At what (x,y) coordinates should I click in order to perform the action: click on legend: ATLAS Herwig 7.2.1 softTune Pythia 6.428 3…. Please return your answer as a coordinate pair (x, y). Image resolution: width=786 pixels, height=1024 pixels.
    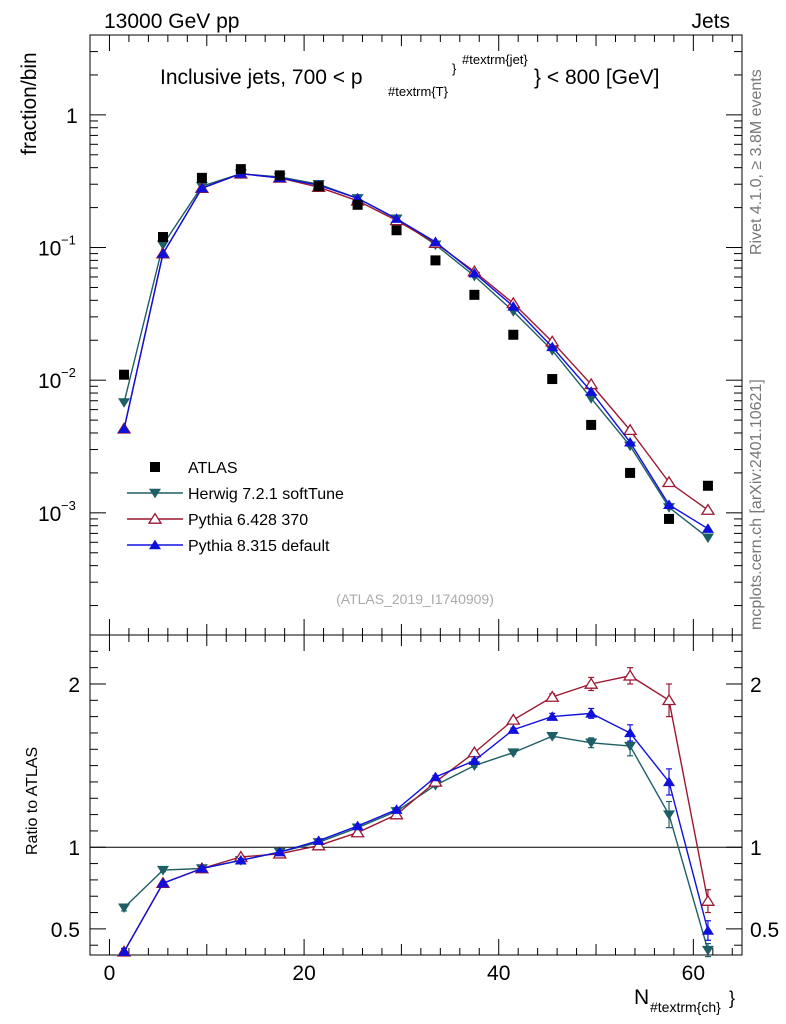
    Looking at the image, I should click on (235, 507).